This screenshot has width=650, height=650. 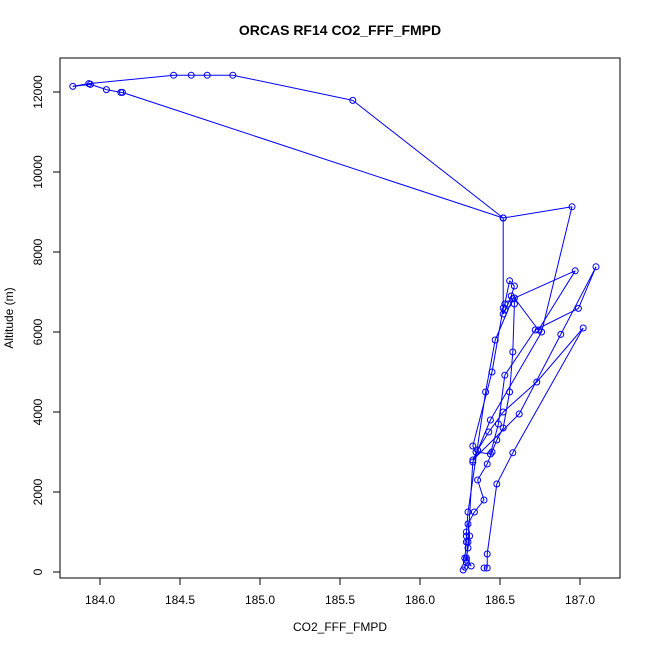 I want to click on x-tick-label: 186.5, so click(x=500, y=600).